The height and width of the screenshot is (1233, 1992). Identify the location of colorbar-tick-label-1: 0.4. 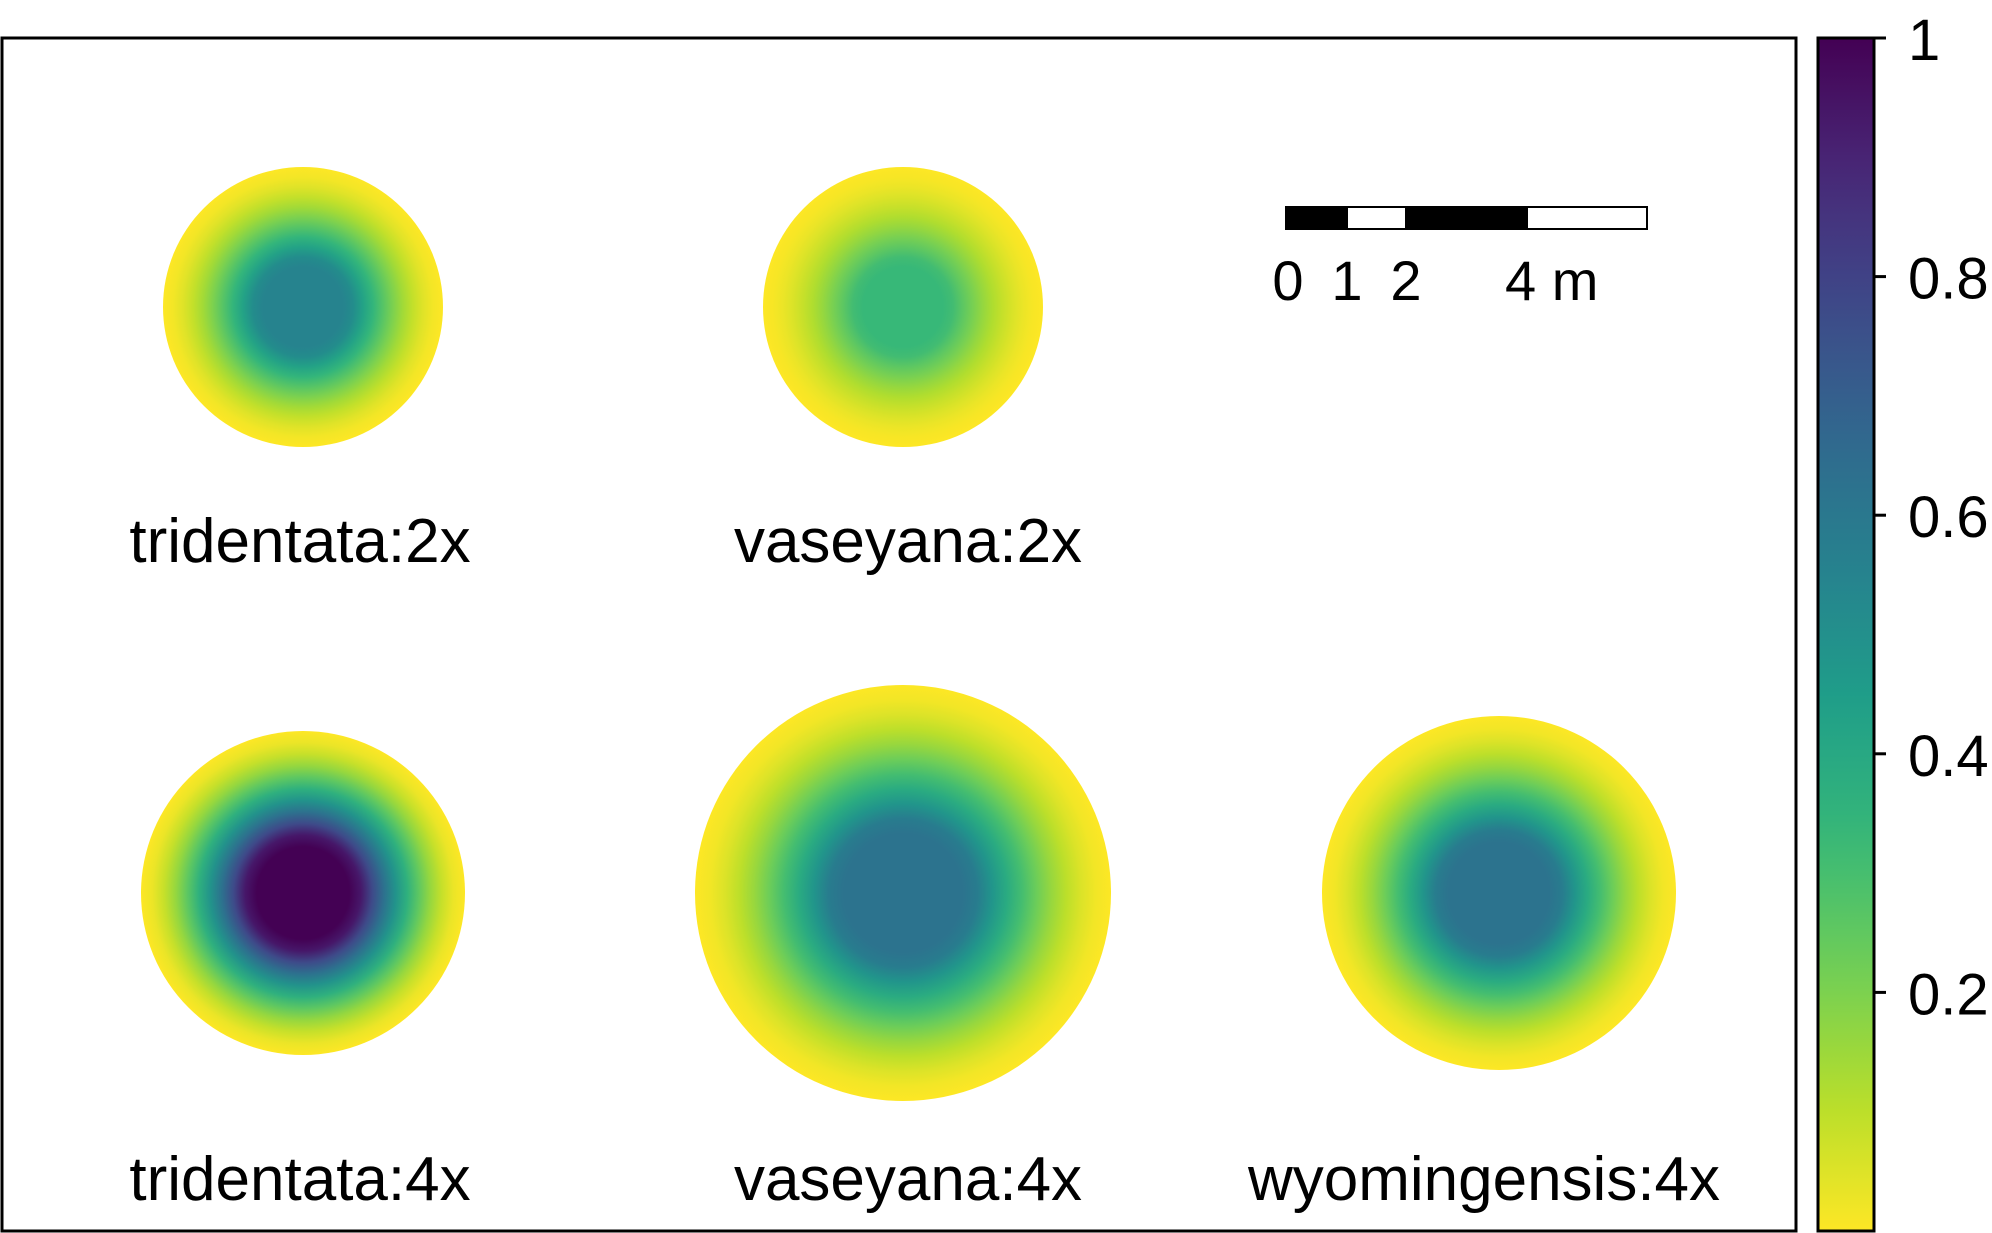
(1948, 756).